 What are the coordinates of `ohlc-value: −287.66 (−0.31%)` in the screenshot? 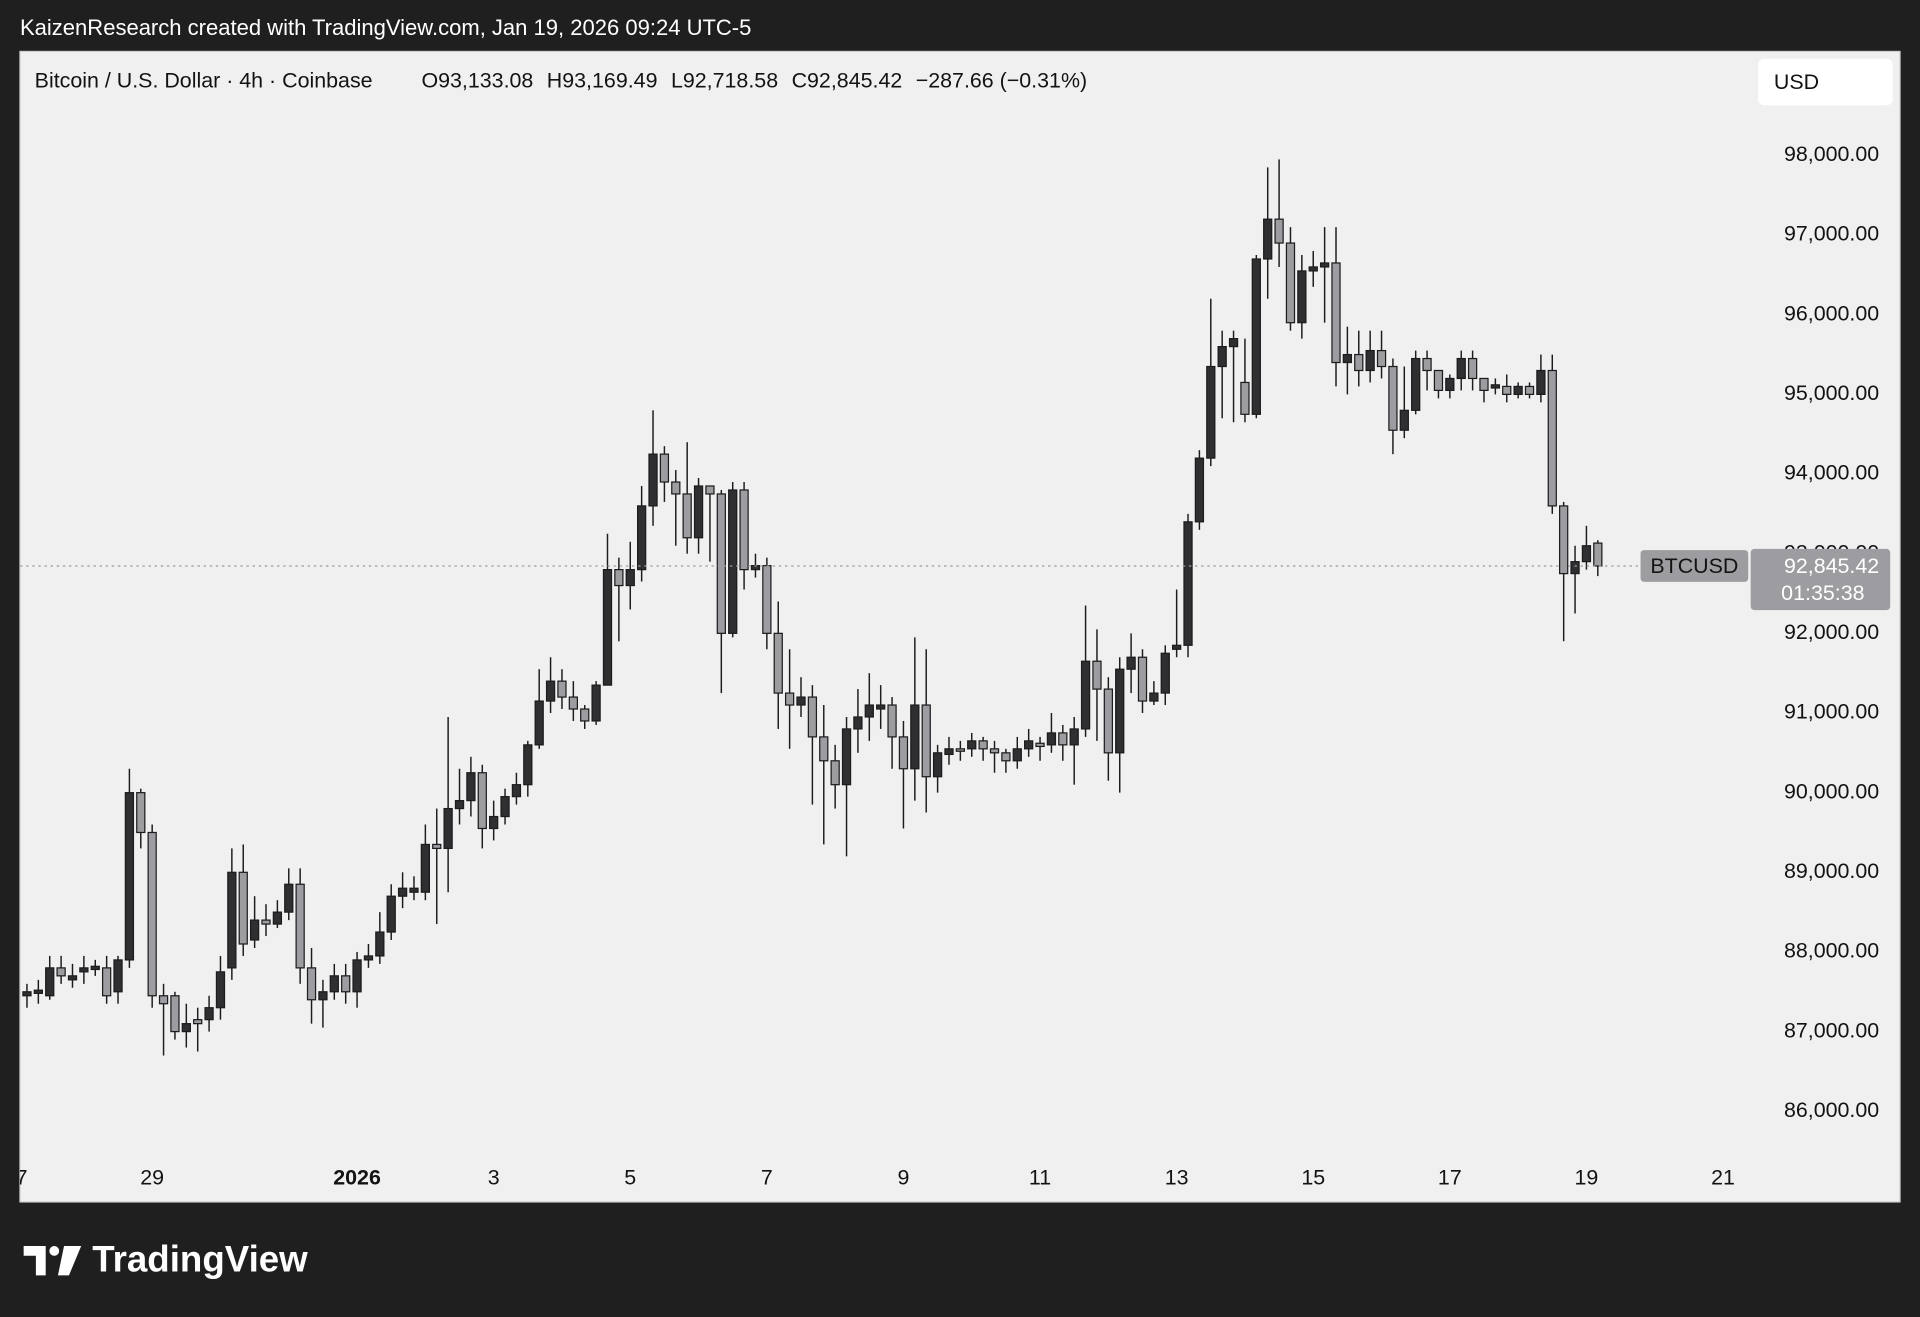 It's located at (1001, 81).